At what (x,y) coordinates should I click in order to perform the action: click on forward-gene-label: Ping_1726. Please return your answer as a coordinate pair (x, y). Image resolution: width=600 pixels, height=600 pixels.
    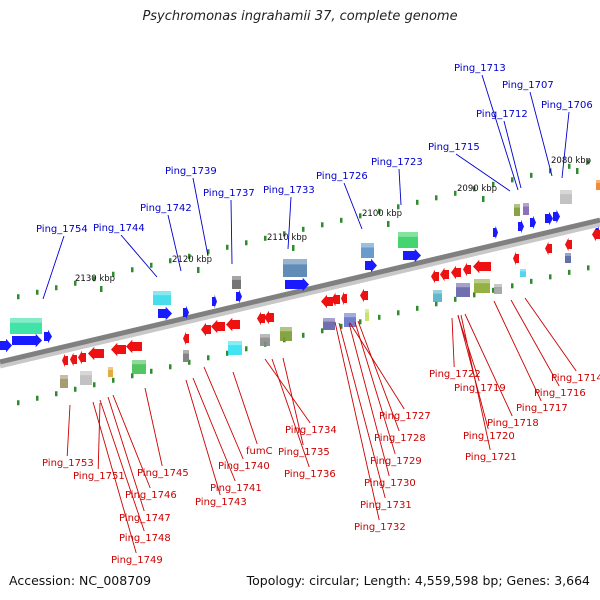
    Looking at the image, I should click on (342, 176).